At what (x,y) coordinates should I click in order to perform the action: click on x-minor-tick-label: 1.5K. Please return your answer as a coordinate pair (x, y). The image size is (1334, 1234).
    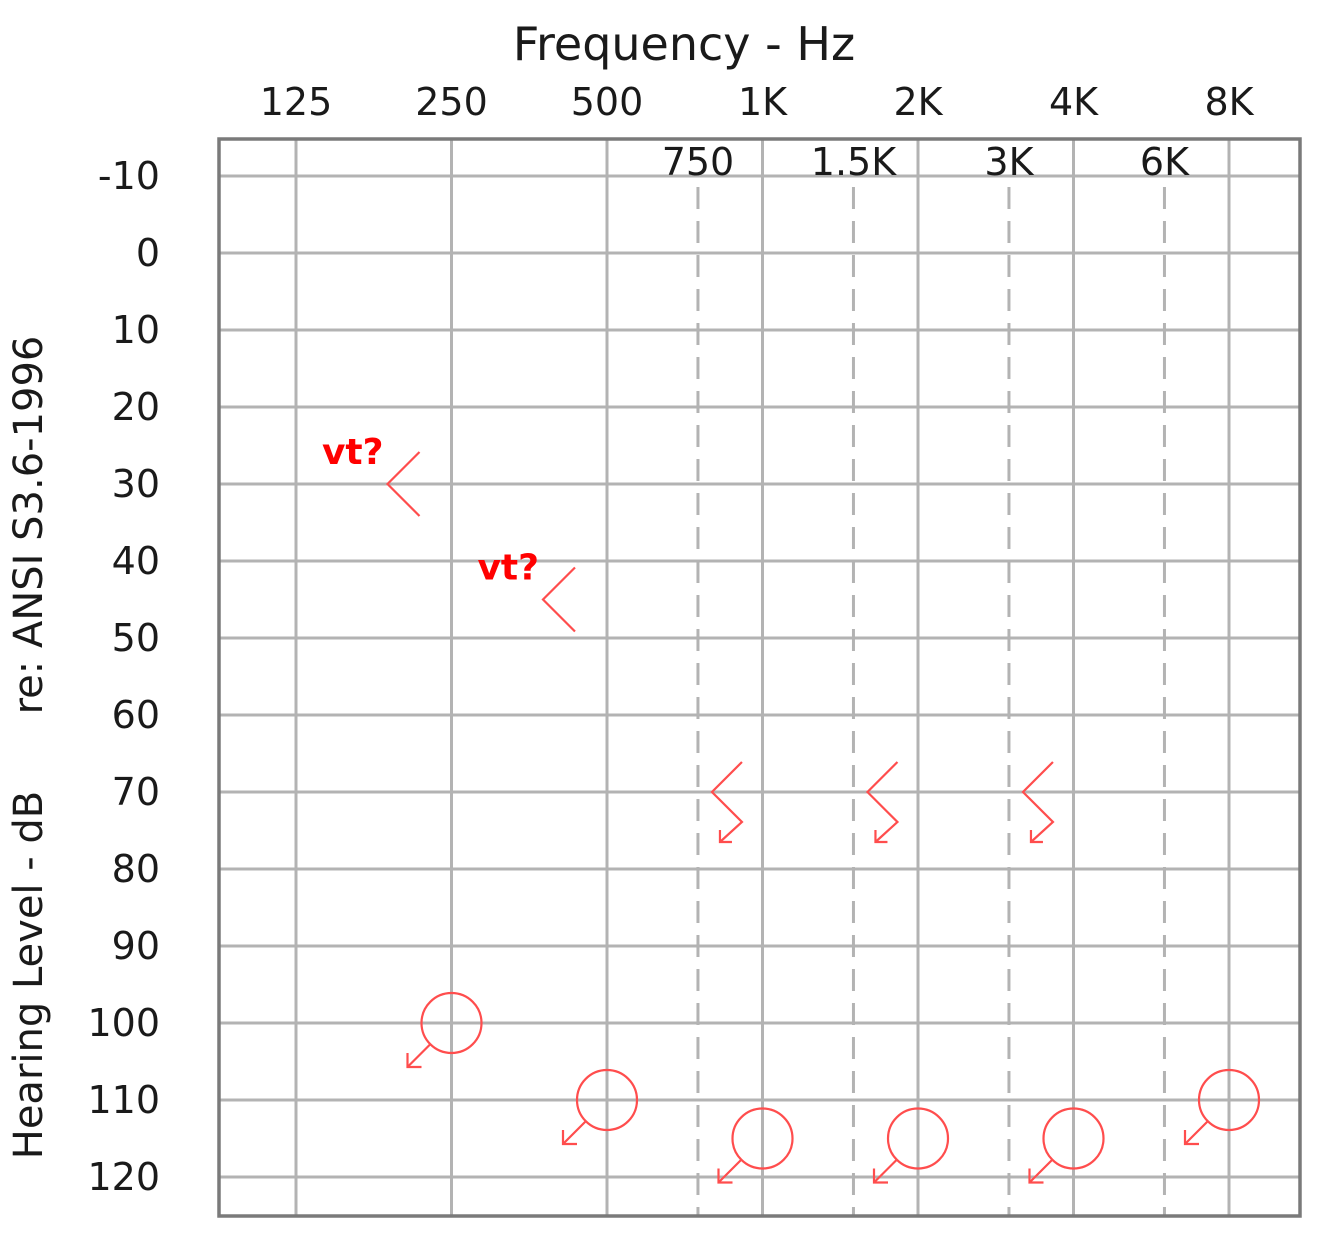
    Looking at the image, I should click on (854, 162).